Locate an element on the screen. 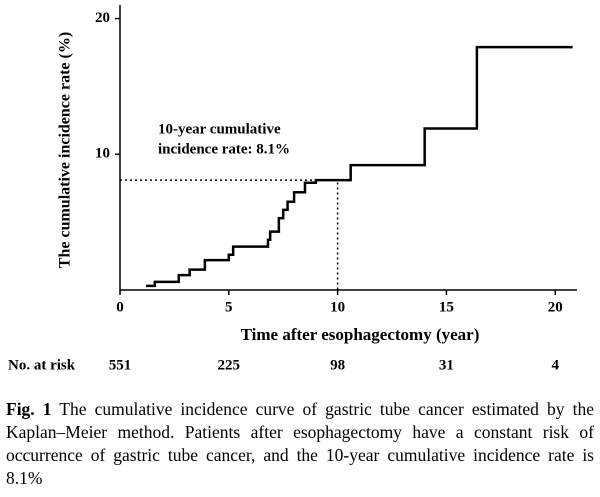  y-axis-label: The cumulative incidence rate (%) is located at coordinates (65, 150).